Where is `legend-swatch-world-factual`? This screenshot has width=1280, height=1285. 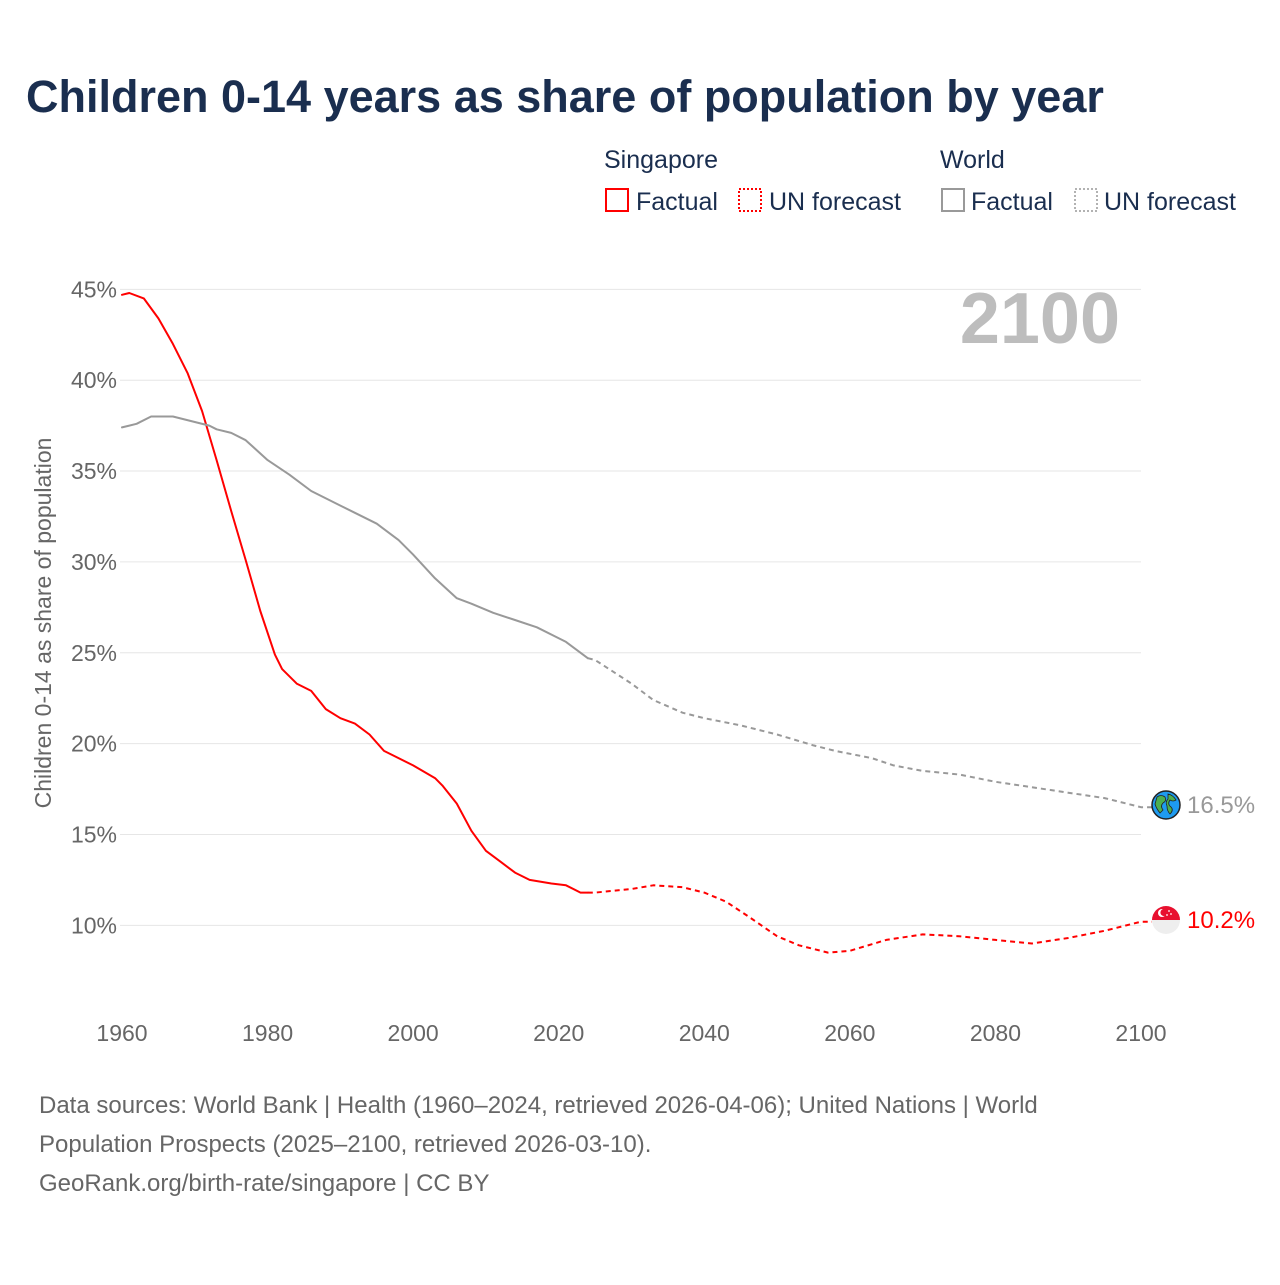
legend-swatch-world-factual is located at coordinates (953, 200).